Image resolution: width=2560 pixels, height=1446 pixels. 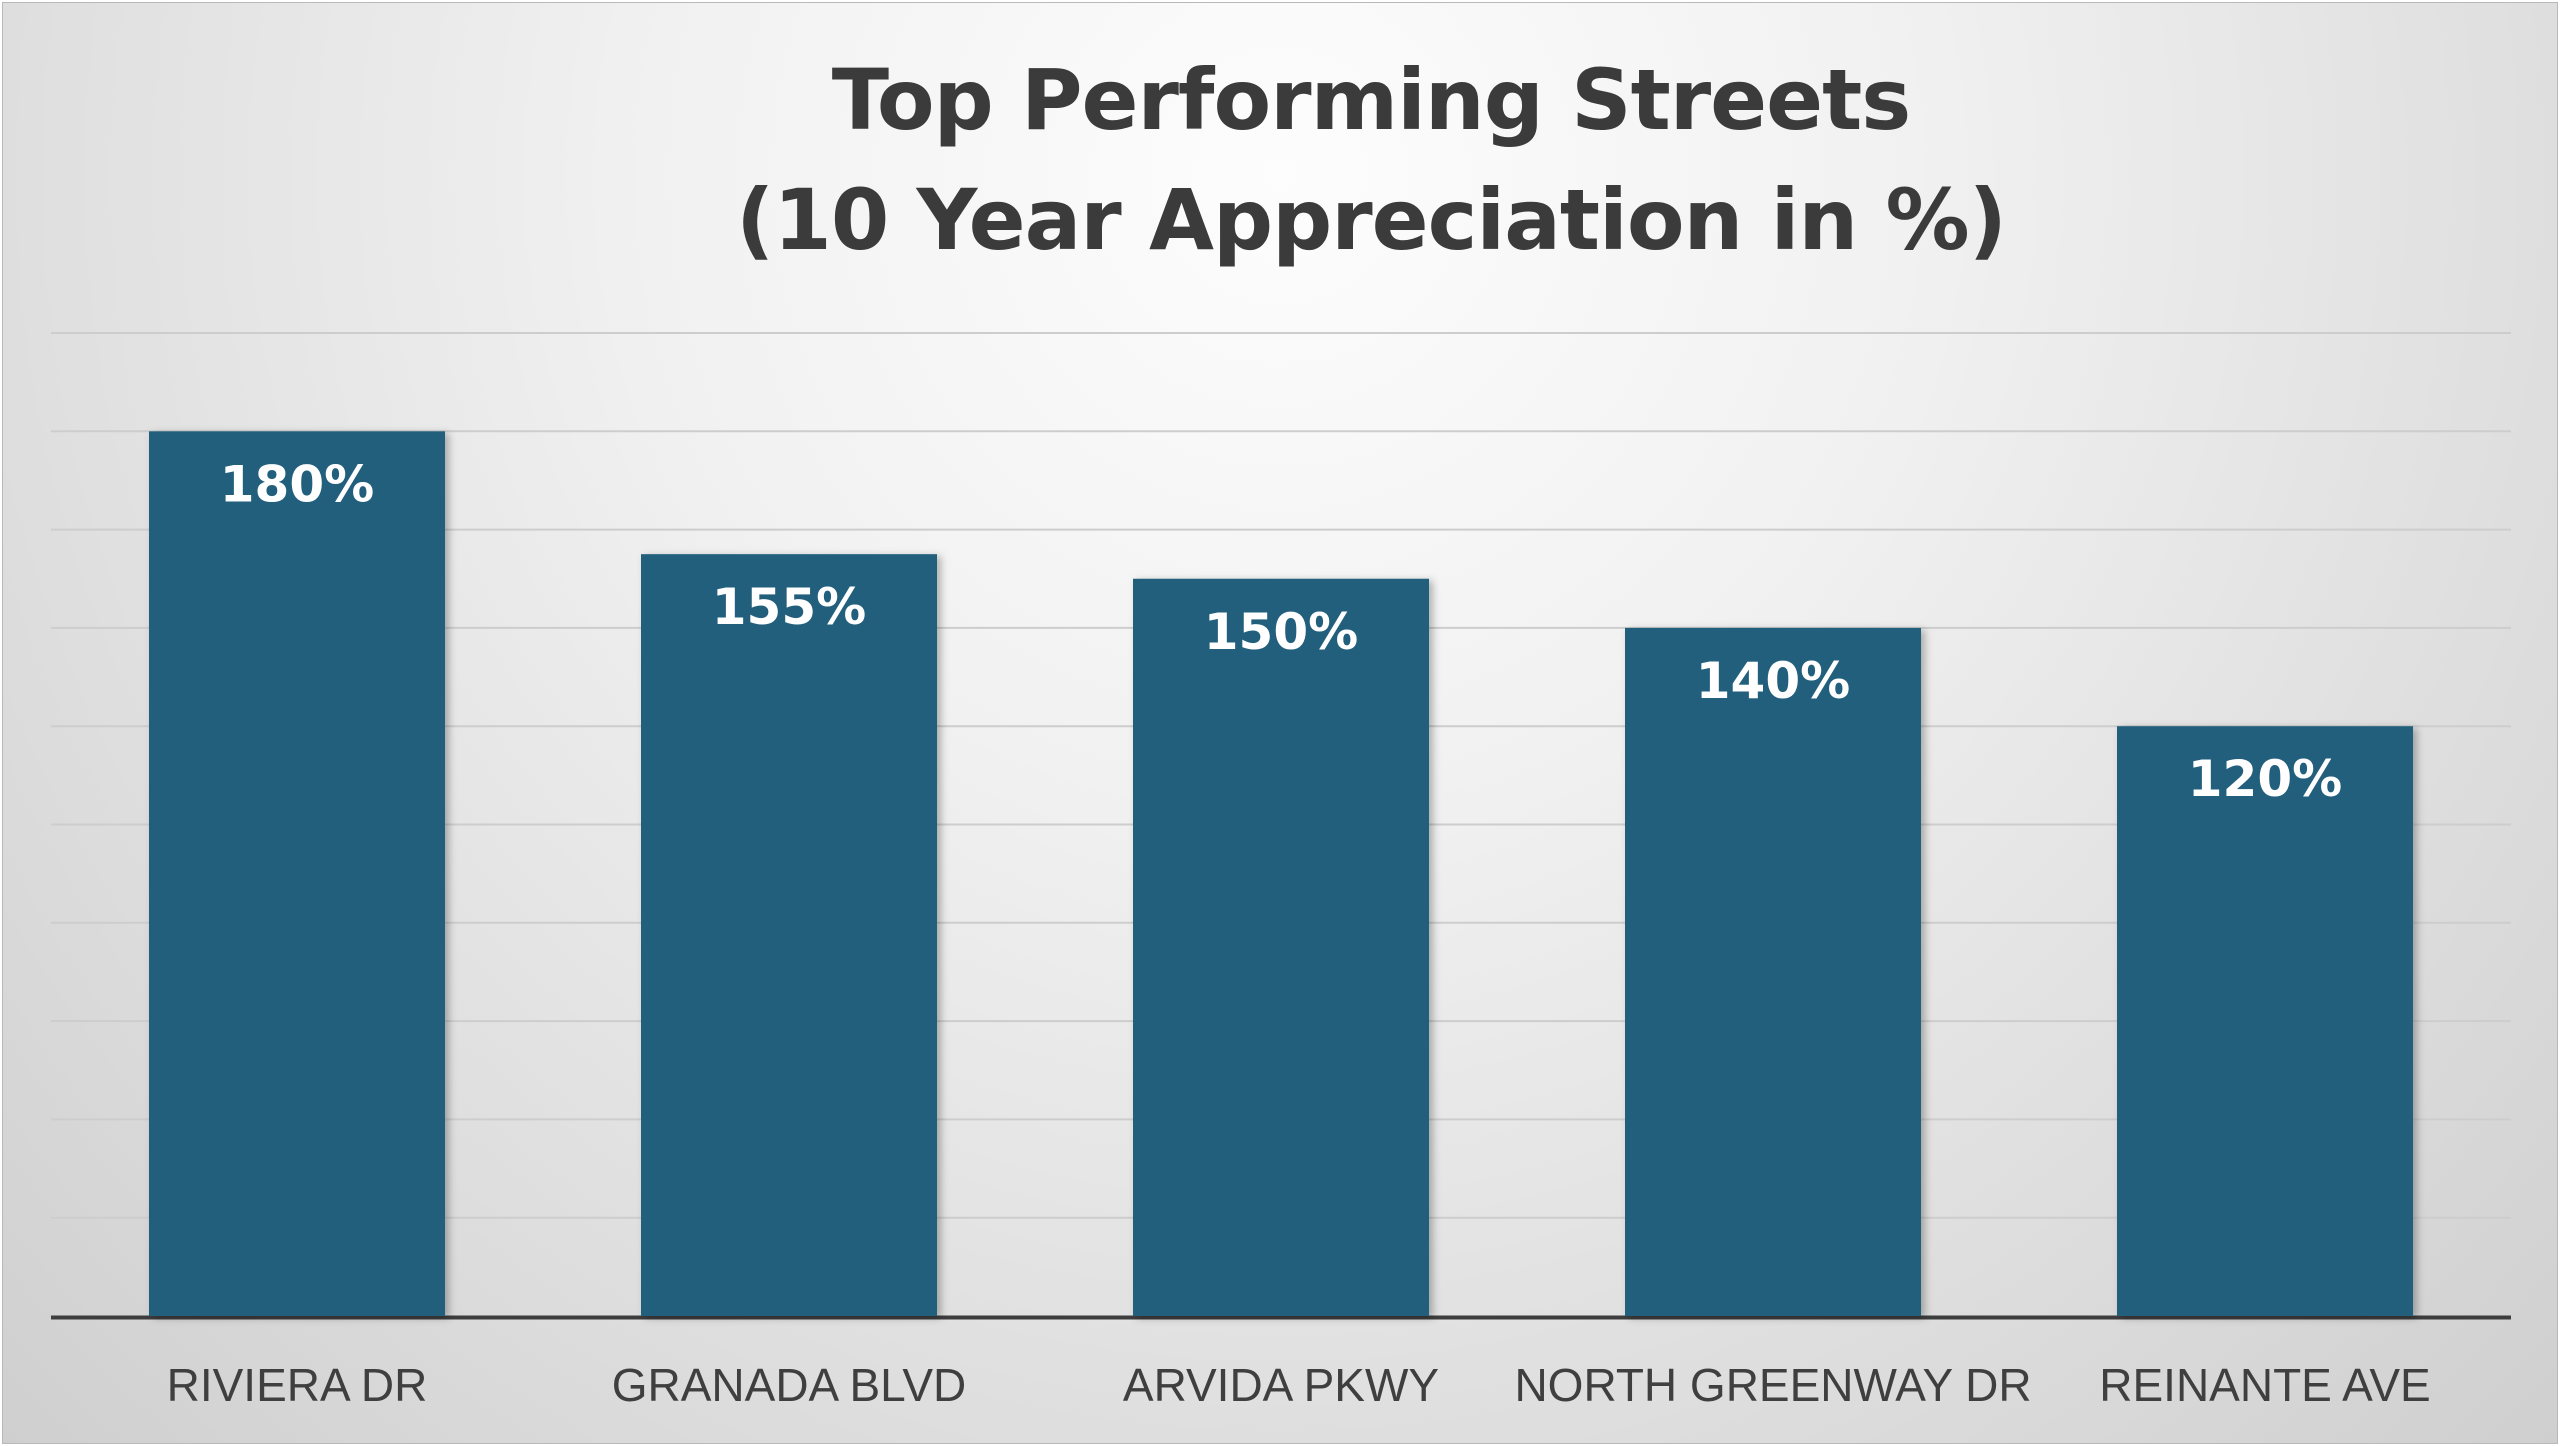 I want to click on x-tick-label: NORTH GREENWAY DR, so click(x=1772, y=1385).